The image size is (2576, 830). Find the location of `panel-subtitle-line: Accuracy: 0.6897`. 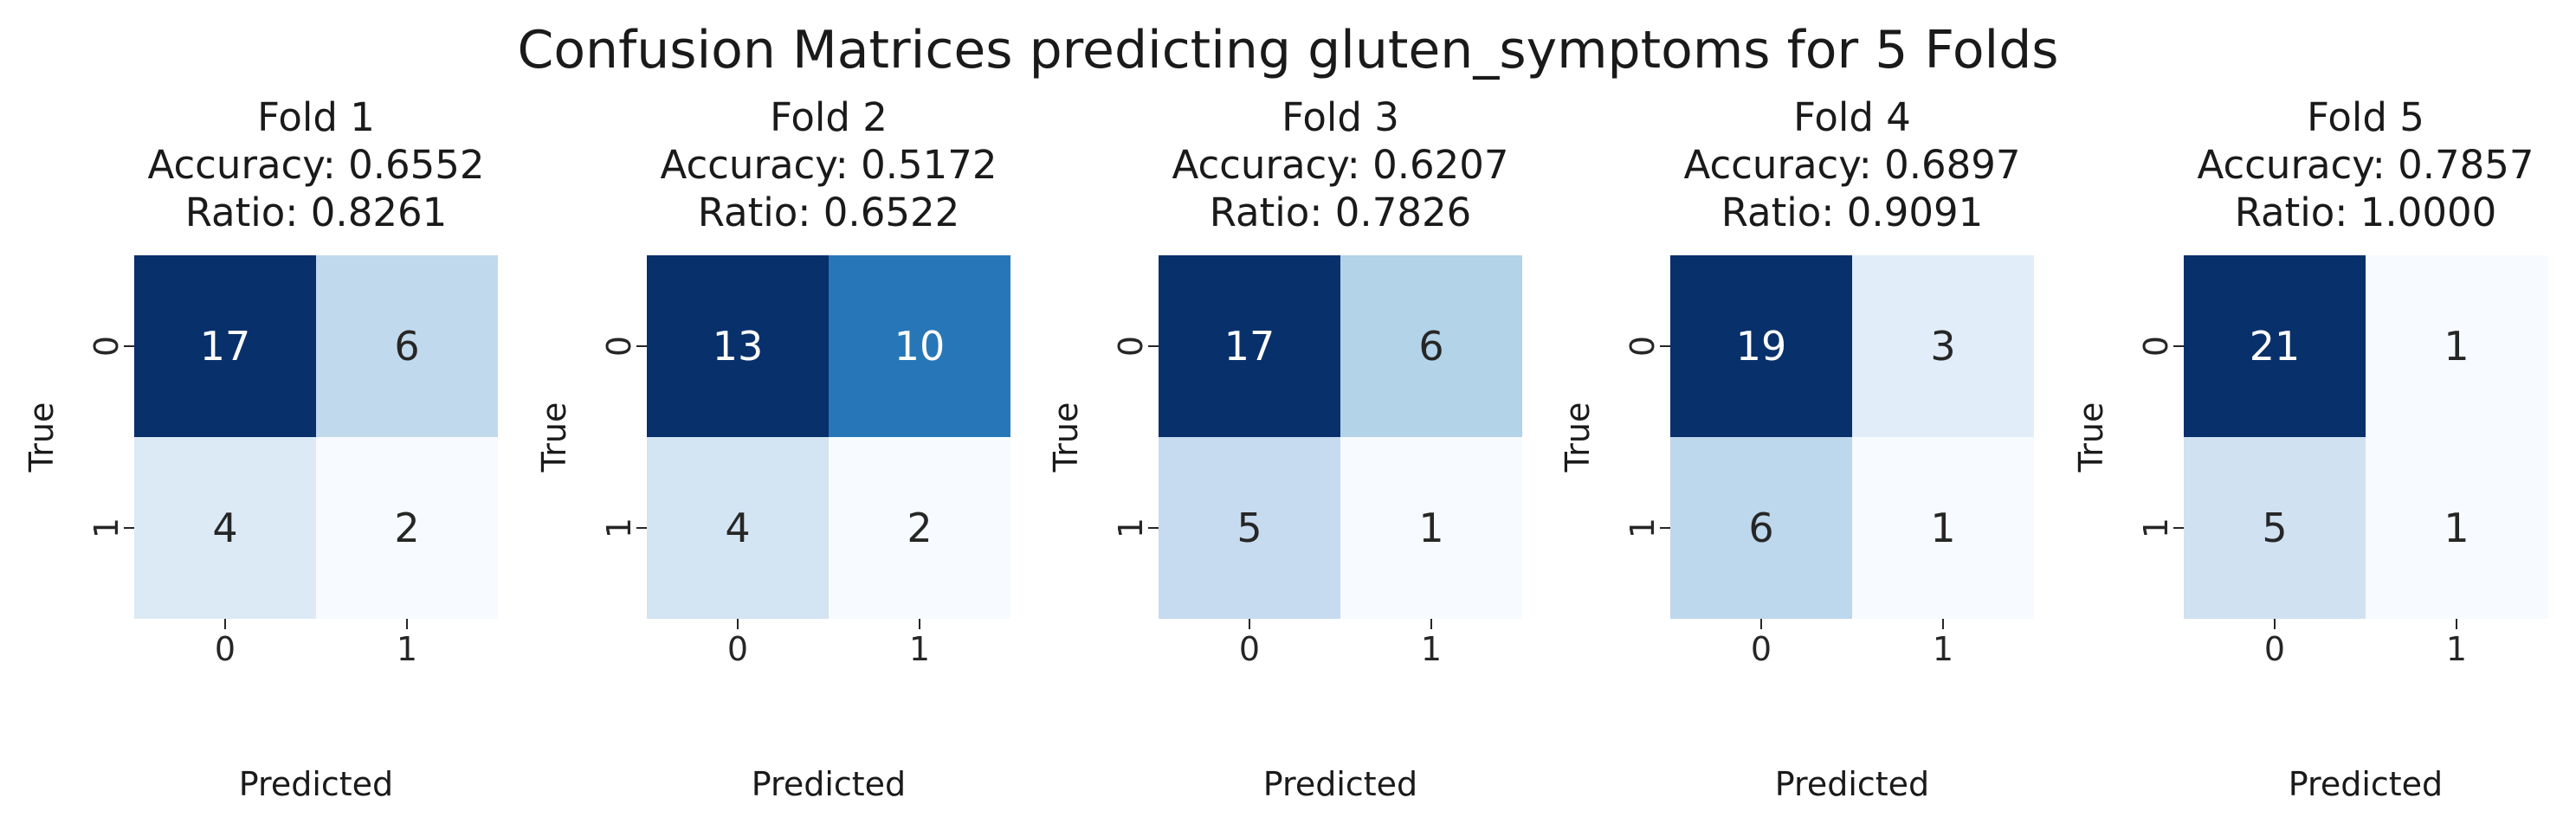

panel-subtitle-line: Accuracy: 0.6897 is located at coordinates (1852, 165).